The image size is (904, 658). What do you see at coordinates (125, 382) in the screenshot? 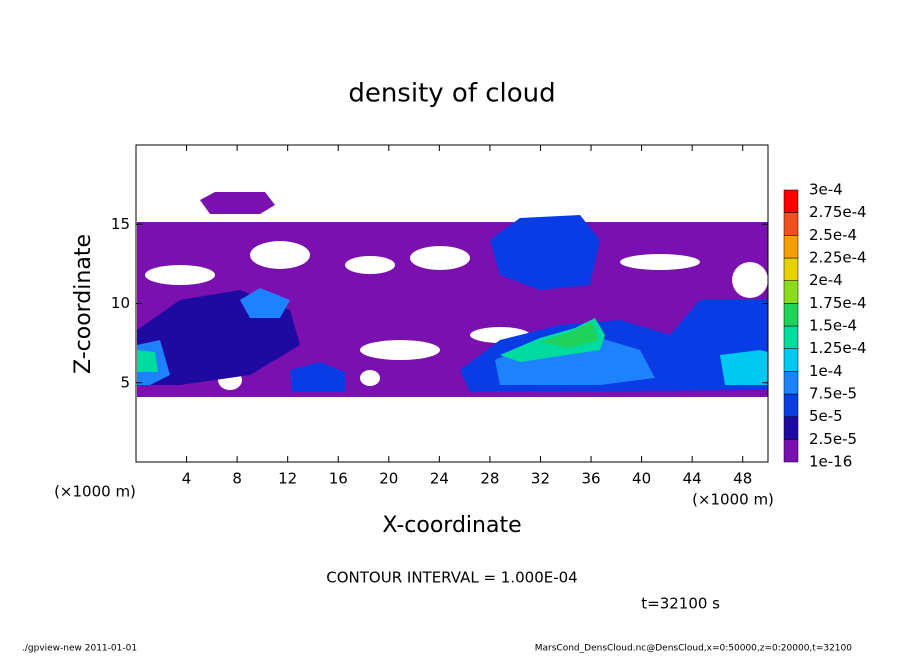
I see `y-tick-label: 5` at bounding box center [125, 382].